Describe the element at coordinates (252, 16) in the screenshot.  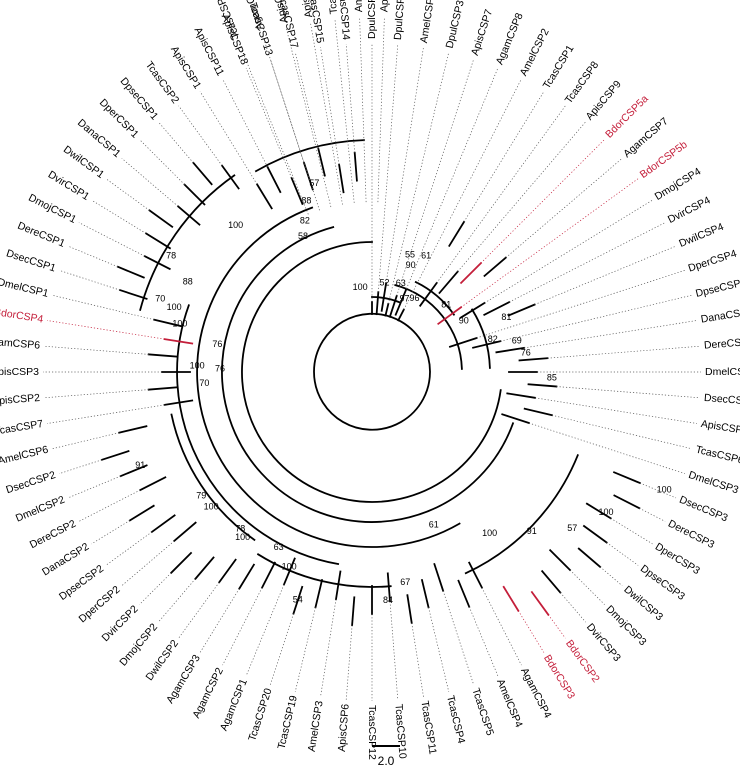
I see `leaf-label: AgamCSP5` at that location.